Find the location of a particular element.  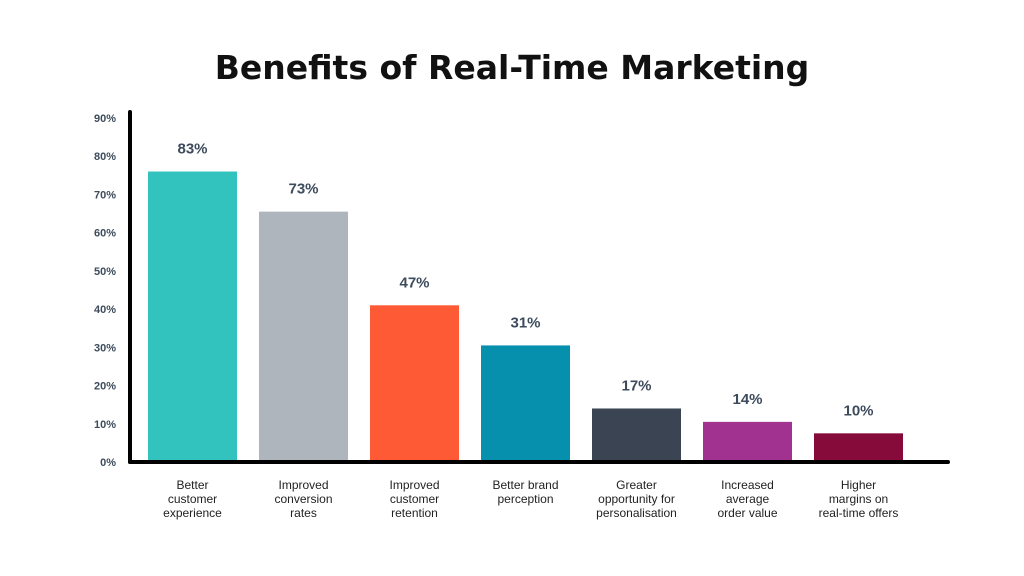

y-tick-label: 50% is located at coordinates (105, 272).